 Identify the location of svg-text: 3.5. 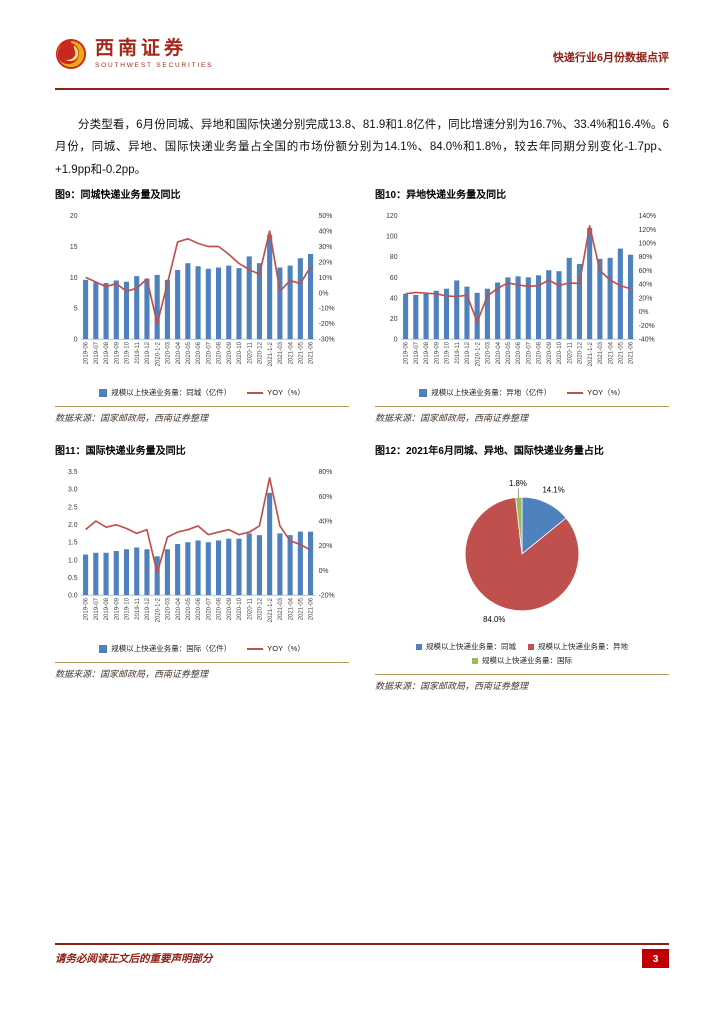
(73, 472).